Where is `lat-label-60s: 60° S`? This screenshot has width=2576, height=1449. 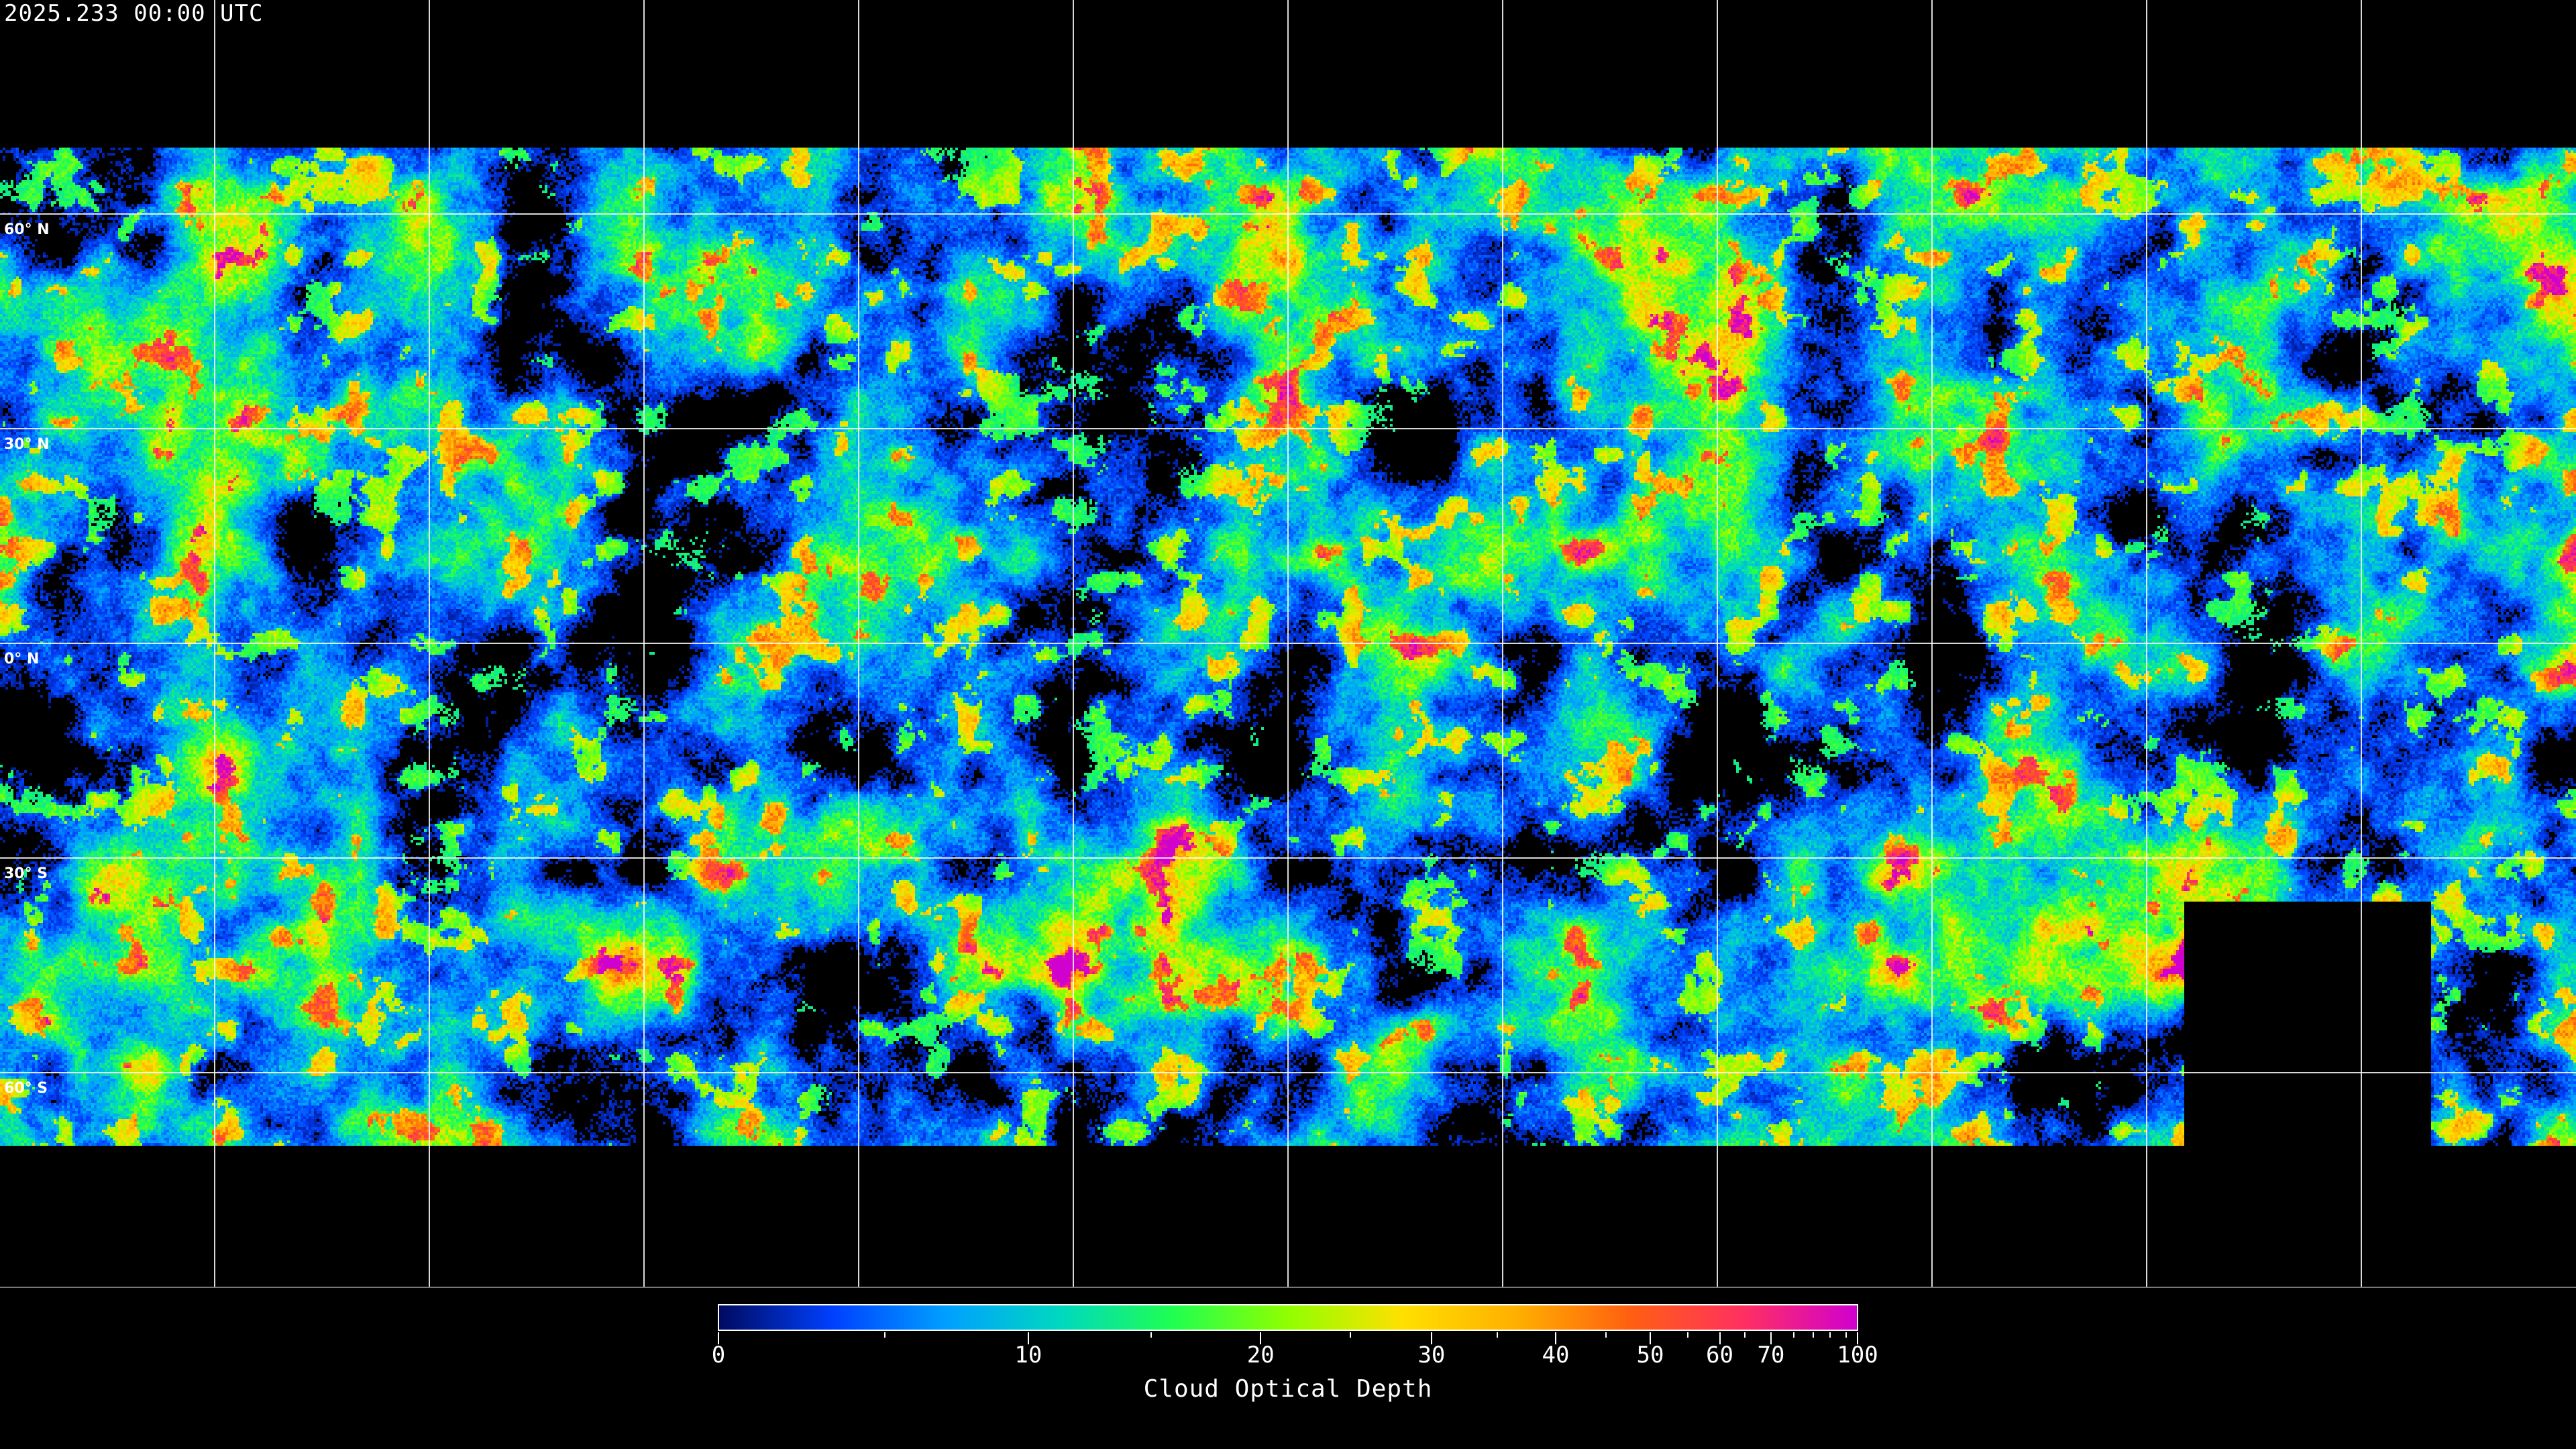
lat-label-60s: 60° S is located at coordinates (26, 1088).